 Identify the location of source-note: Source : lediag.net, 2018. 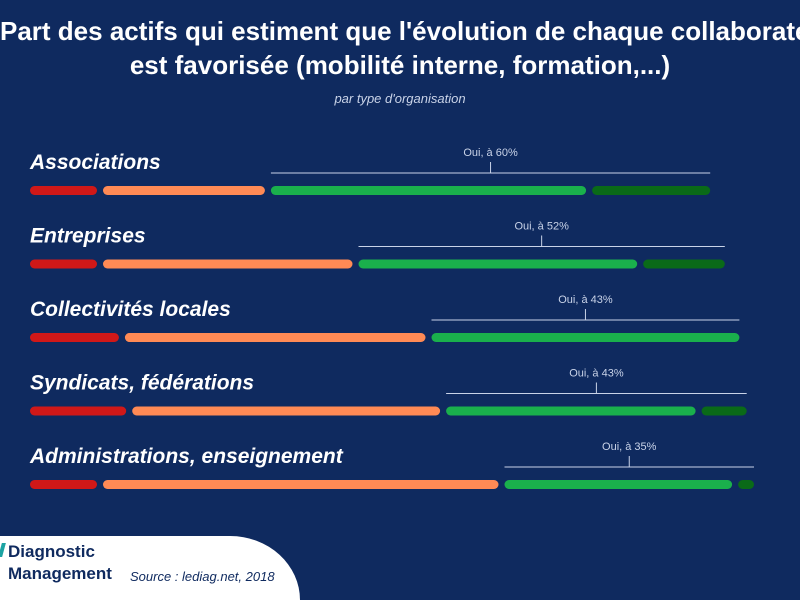
(202, 576).